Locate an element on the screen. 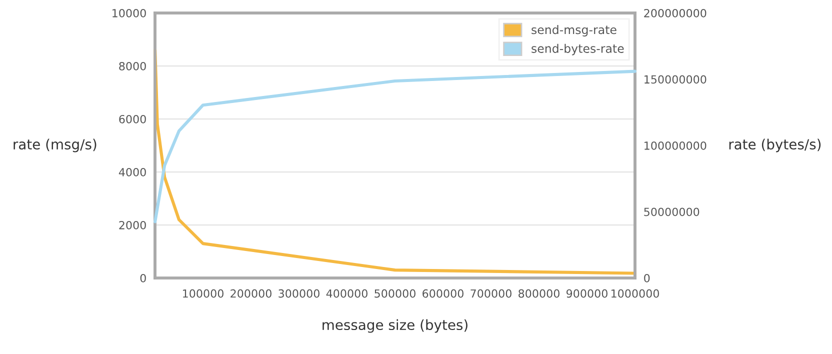  x-tick-label: 400000 is located at coordinates (347, 293).